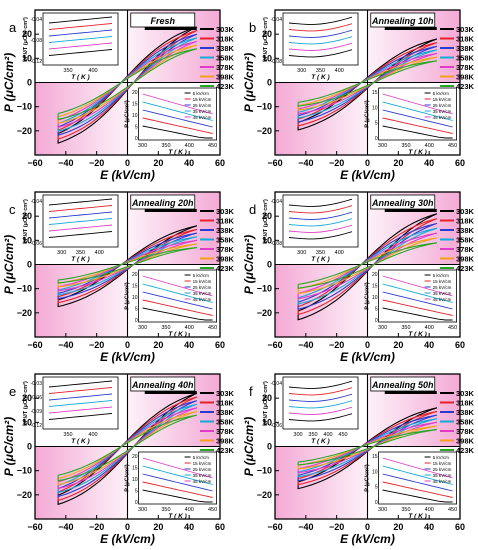  What do you see at coordinates (402, 203) in the screenshot?
I see `panel-label: Annealing 30h` at bounding box center [402, 203].